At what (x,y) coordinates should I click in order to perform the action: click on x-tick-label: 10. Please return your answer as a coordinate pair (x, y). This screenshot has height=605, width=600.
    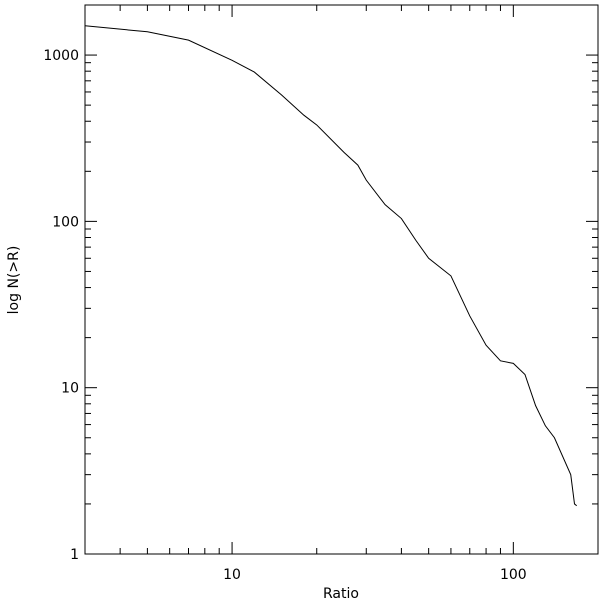
    Looking at the image, I should click on (232, 575).